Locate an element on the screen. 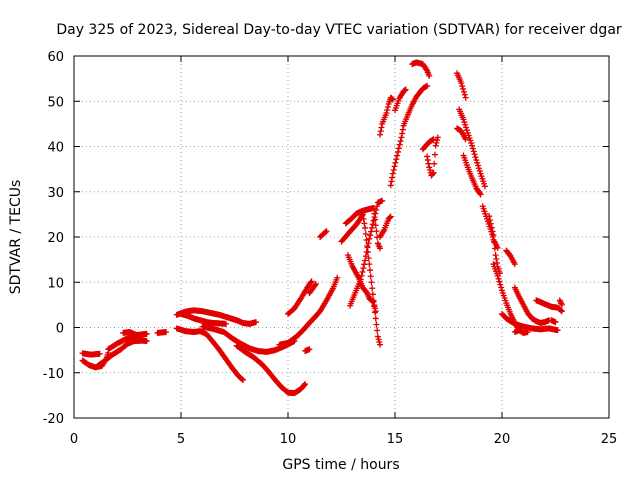 The height and width of the screenshot is (480, 640). series-arc38 is located at coordinates (517, 331).